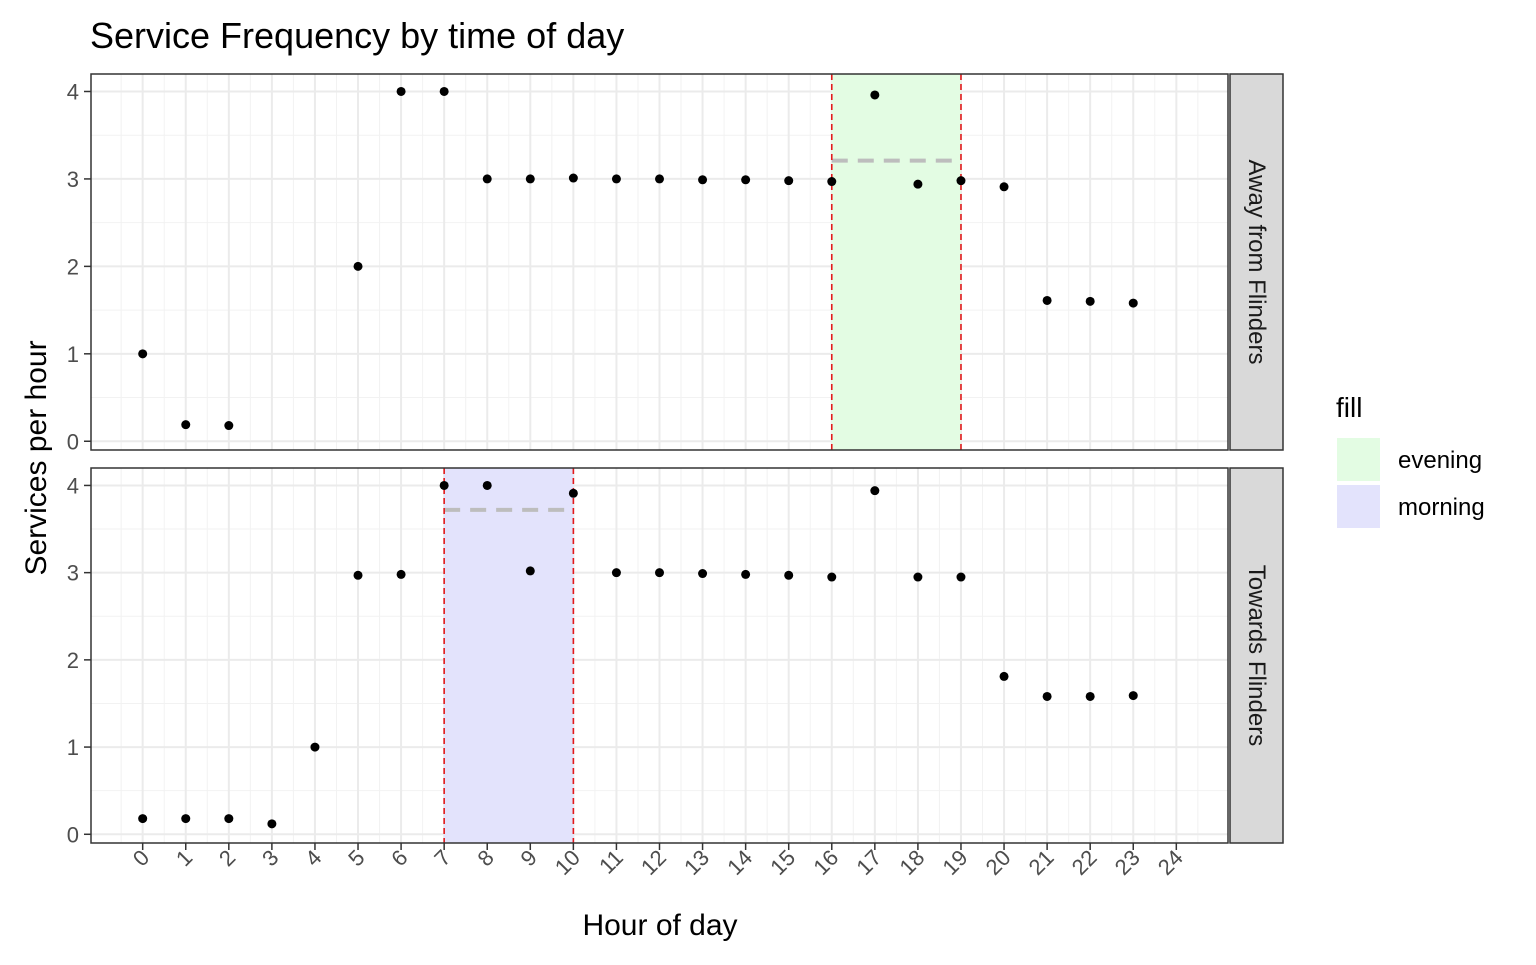  I want to click on x-axis: 0 1 2 3 4 5 6 7 8 9 10 11 12 13 14 15 16 17 18 19 20 21 22 23 24, so click(658, 861).